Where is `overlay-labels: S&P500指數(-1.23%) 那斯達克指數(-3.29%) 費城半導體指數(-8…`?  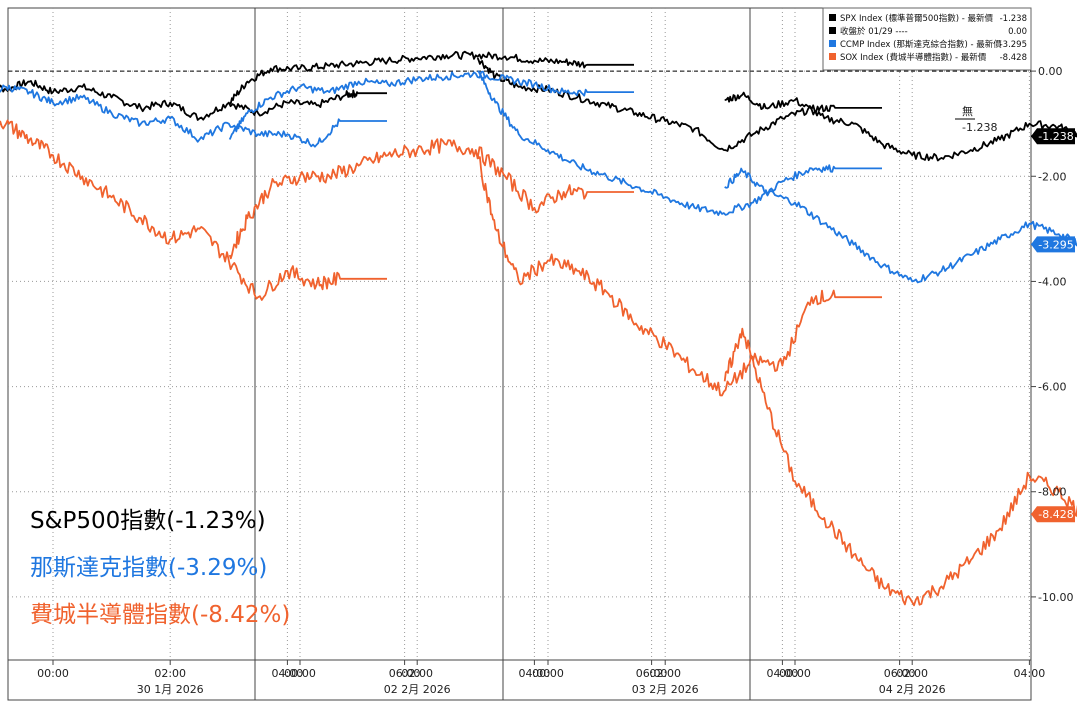 overlay-labels: S&P500指數(-1.23%) 那斯達克指數(-3.29%) 費城半導體指數(-8… is located at coordinates (160, 568).